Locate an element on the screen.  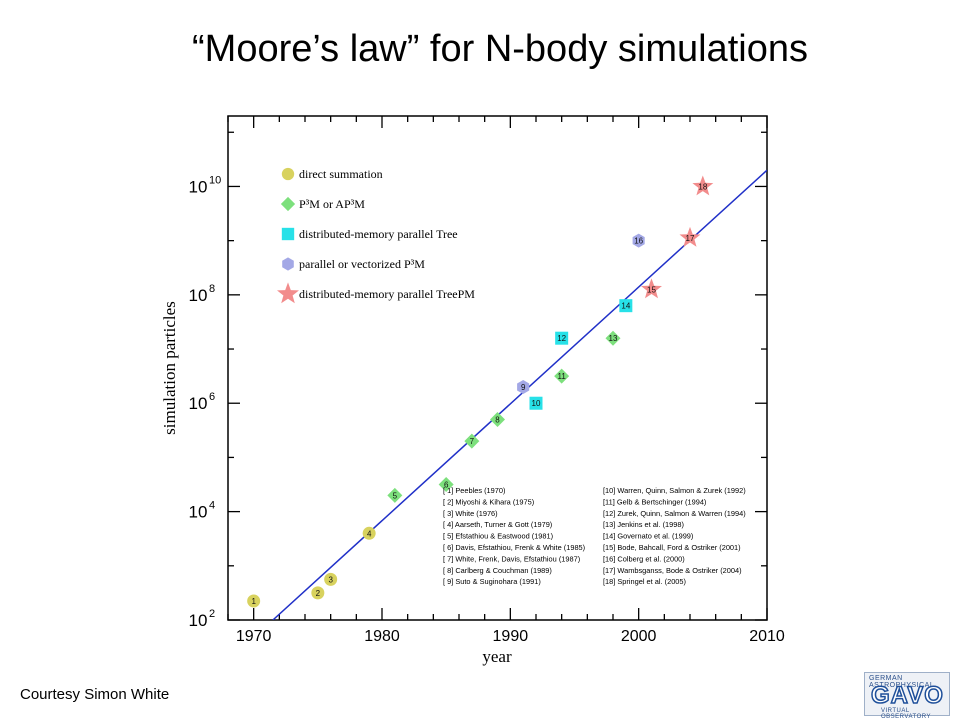
reference-left: [ 1] Peebles (1970) is located at coordinates (474, 490).